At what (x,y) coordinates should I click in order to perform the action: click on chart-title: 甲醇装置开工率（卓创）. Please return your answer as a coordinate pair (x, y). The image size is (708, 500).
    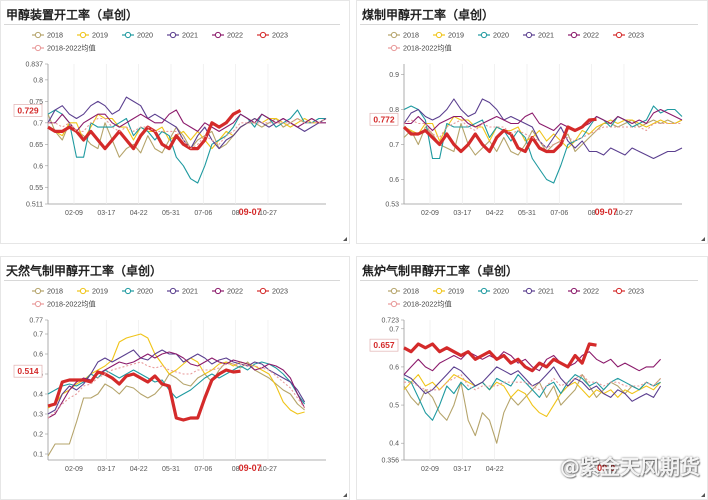
    Looking at the image, I should click on (72, 15).